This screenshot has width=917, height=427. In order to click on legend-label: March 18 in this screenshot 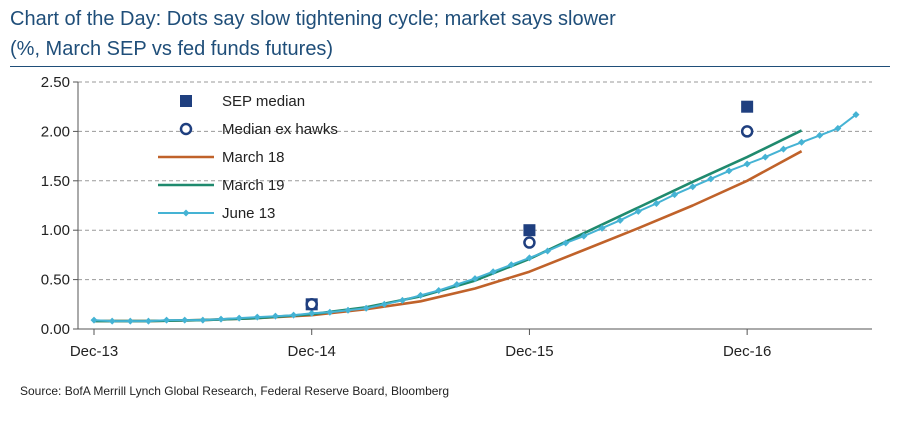, I will do `click(253, 157)`.